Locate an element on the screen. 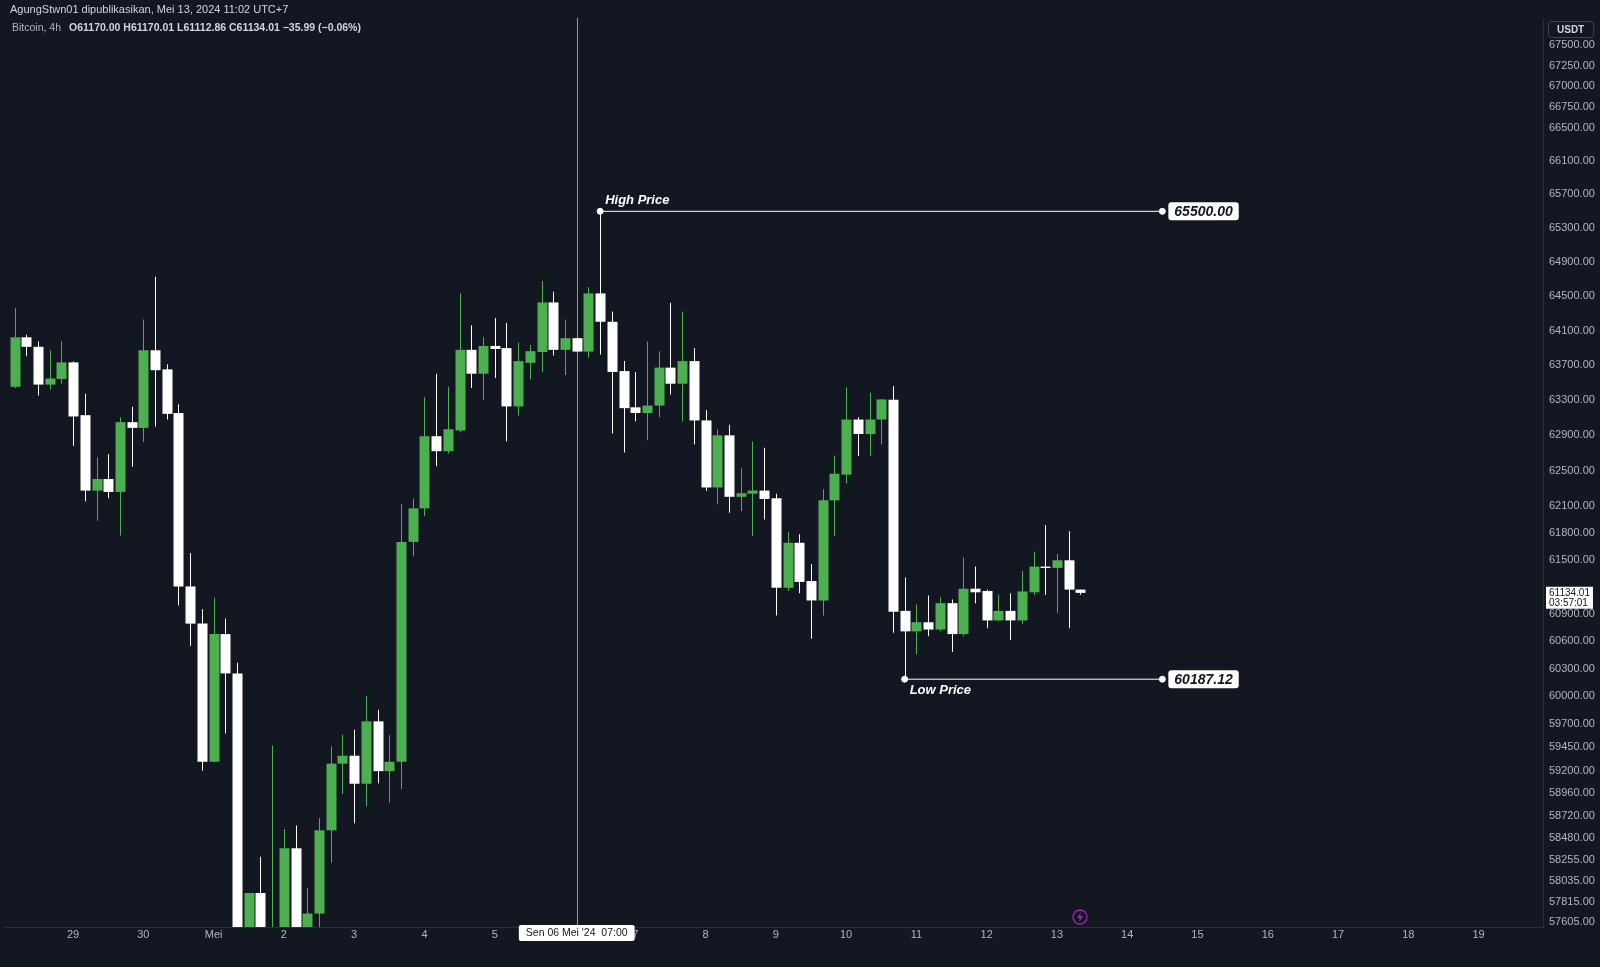  y-tick-label: 63300.00 is located at coordinates (1572, 399).